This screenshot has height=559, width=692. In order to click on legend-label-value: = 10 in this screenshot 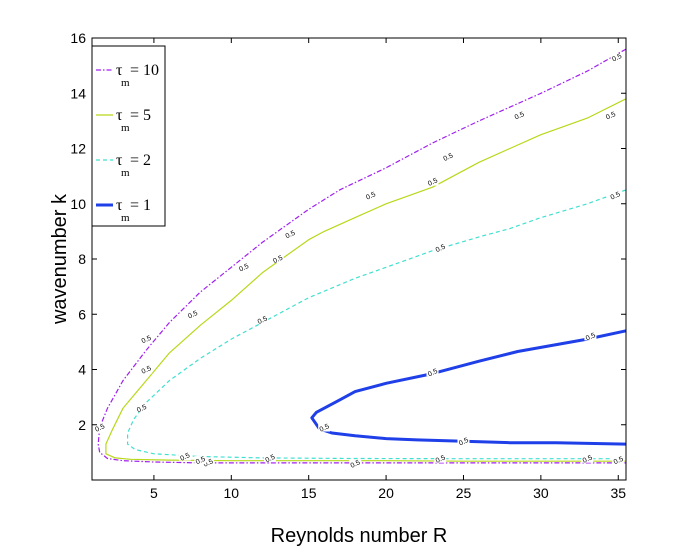, I will do `click(144, 70)`.